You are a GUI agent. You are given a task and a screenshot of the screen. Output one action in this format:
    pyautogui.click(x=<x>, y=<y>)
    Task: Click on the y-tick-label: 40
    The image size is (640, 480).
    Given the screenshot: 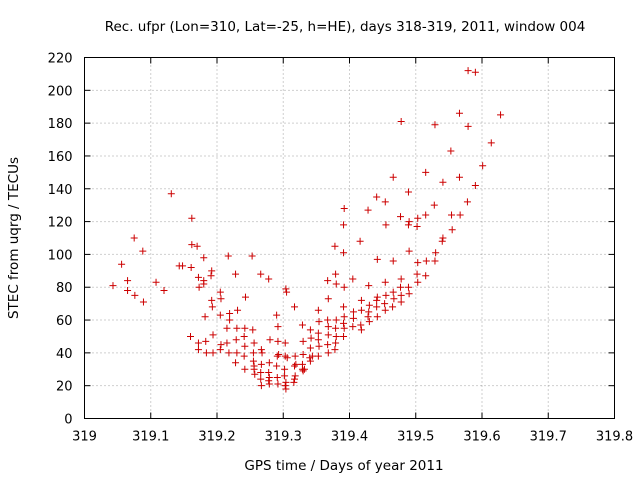 What is the action you would take?
    pyautogui.click(x=64, y=354)
    